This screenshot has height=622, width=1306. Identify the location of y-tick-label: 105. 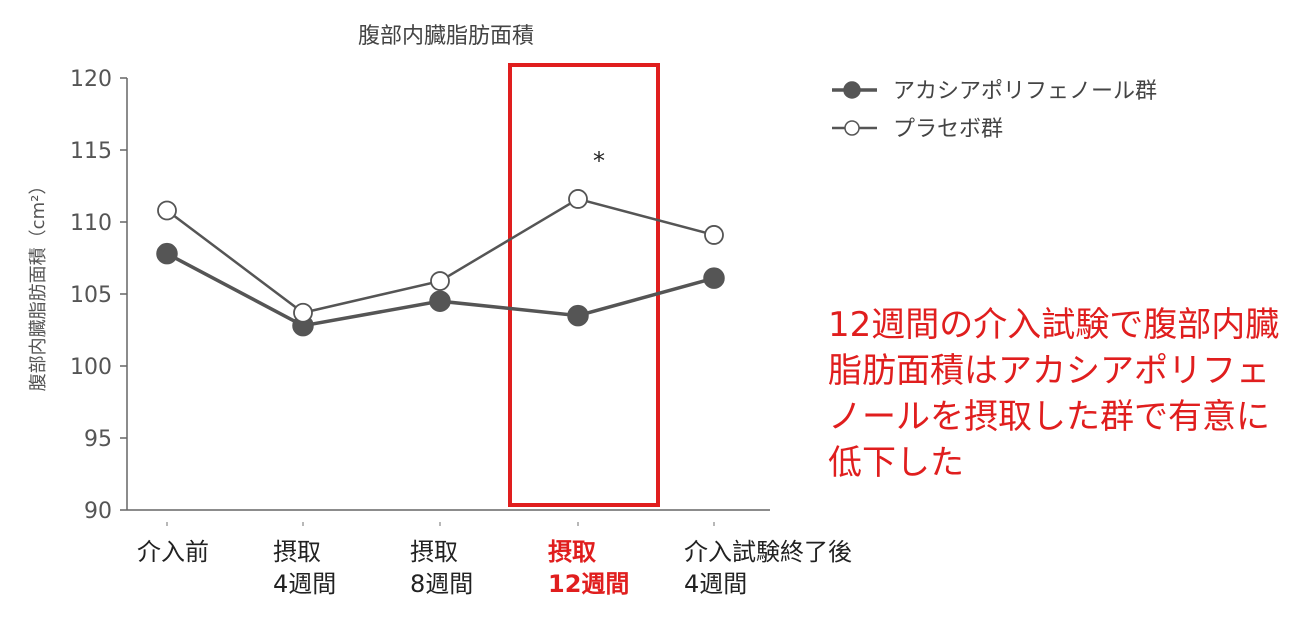
(91, 295).